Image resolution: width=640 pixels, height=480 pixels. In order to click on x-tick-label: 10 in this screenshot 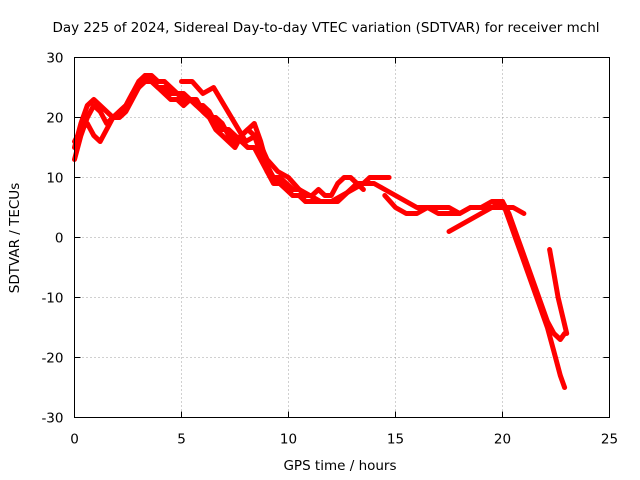, I will do `click(288, 440)`.